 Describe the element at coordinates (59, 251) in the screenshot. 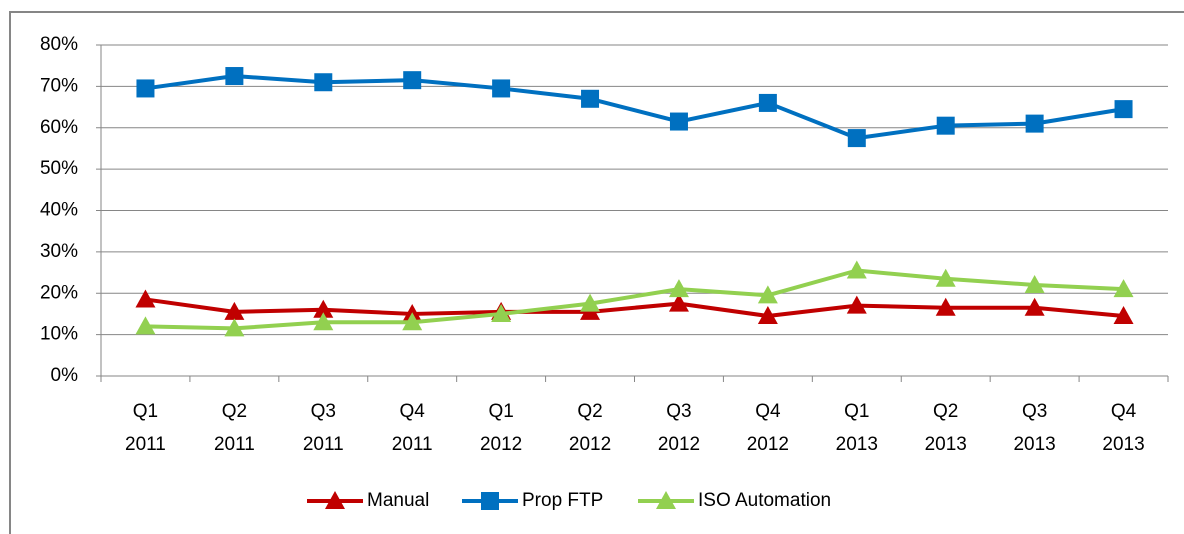

I see `y-tick-label: 30%` at that location.